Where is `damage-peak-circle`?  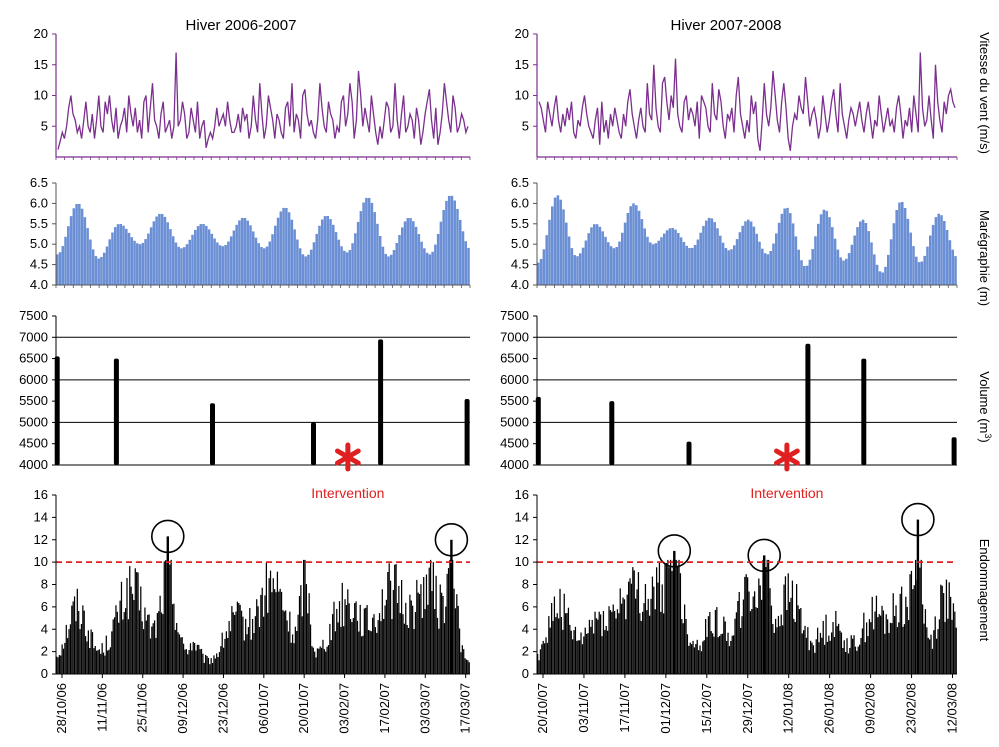
damage-peak-circle is located at coordinates (451, 539).